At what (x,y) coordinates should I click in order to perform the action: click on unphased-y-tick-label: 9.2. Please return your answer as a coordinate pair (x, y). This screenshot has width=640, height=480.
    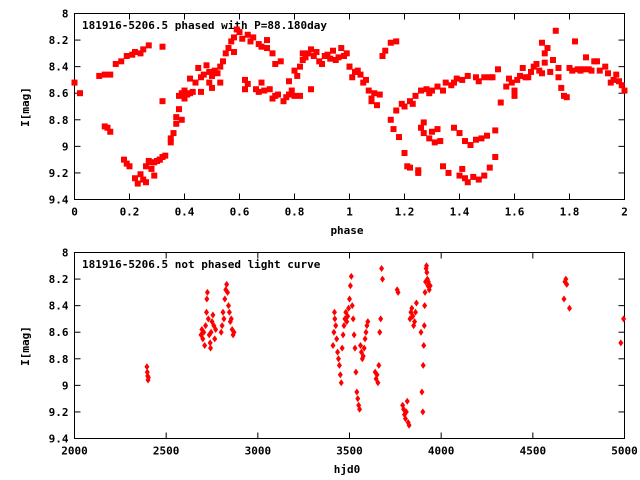
    Looking at the image, I should click on (59, 412).